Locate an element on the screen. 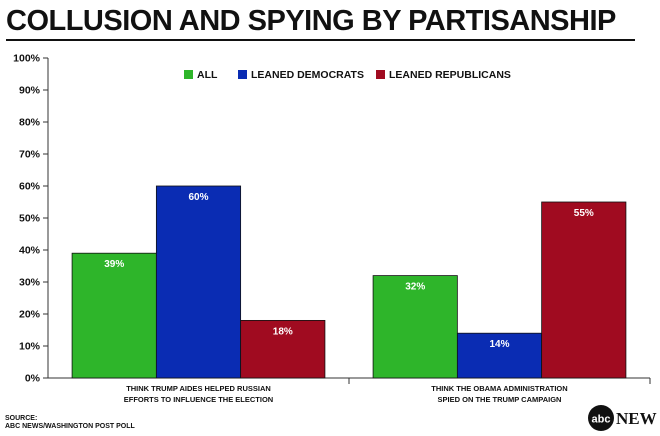 This screenshot has height=436, width=660. bar-value-label: 18% is located at coordinates (283, 331).